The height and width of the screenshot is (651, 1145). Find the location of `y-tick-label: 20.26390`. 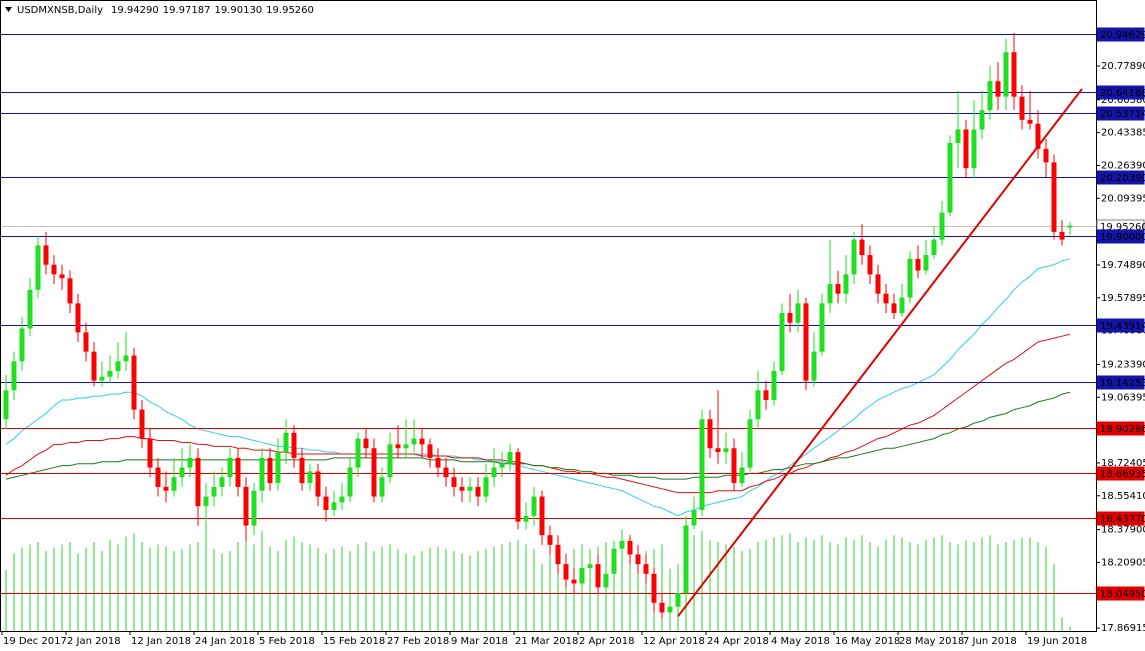

y-tick-label: 20.26390 is located at coordinates (1123, 165).